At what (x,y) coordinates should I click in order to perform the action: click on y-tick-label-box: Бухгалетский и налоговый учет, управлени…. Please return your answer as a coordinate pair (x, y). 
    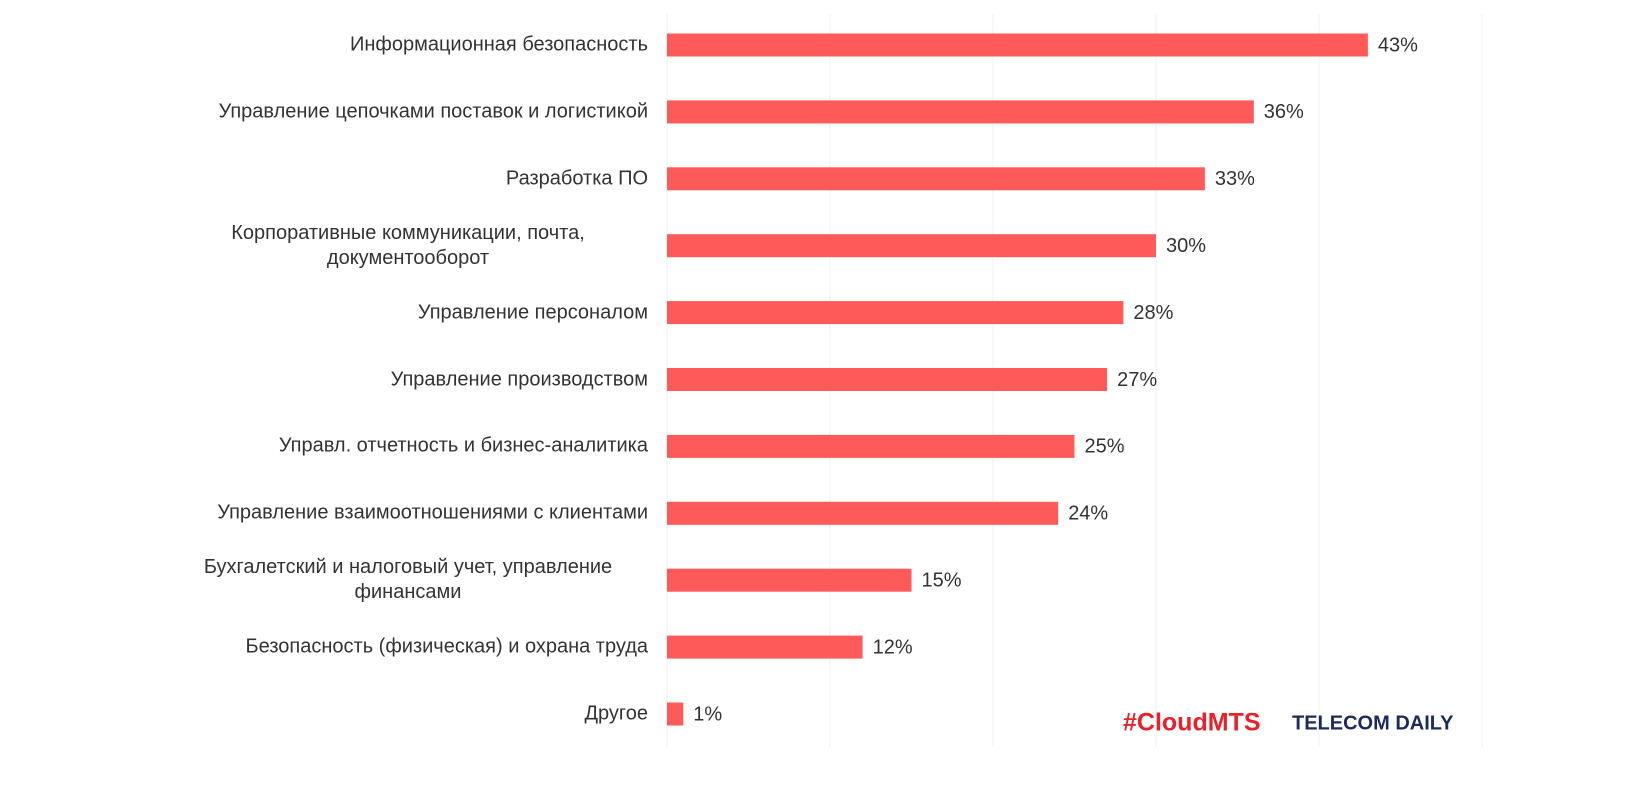
    Looking at the image, I should click on (408, 580).